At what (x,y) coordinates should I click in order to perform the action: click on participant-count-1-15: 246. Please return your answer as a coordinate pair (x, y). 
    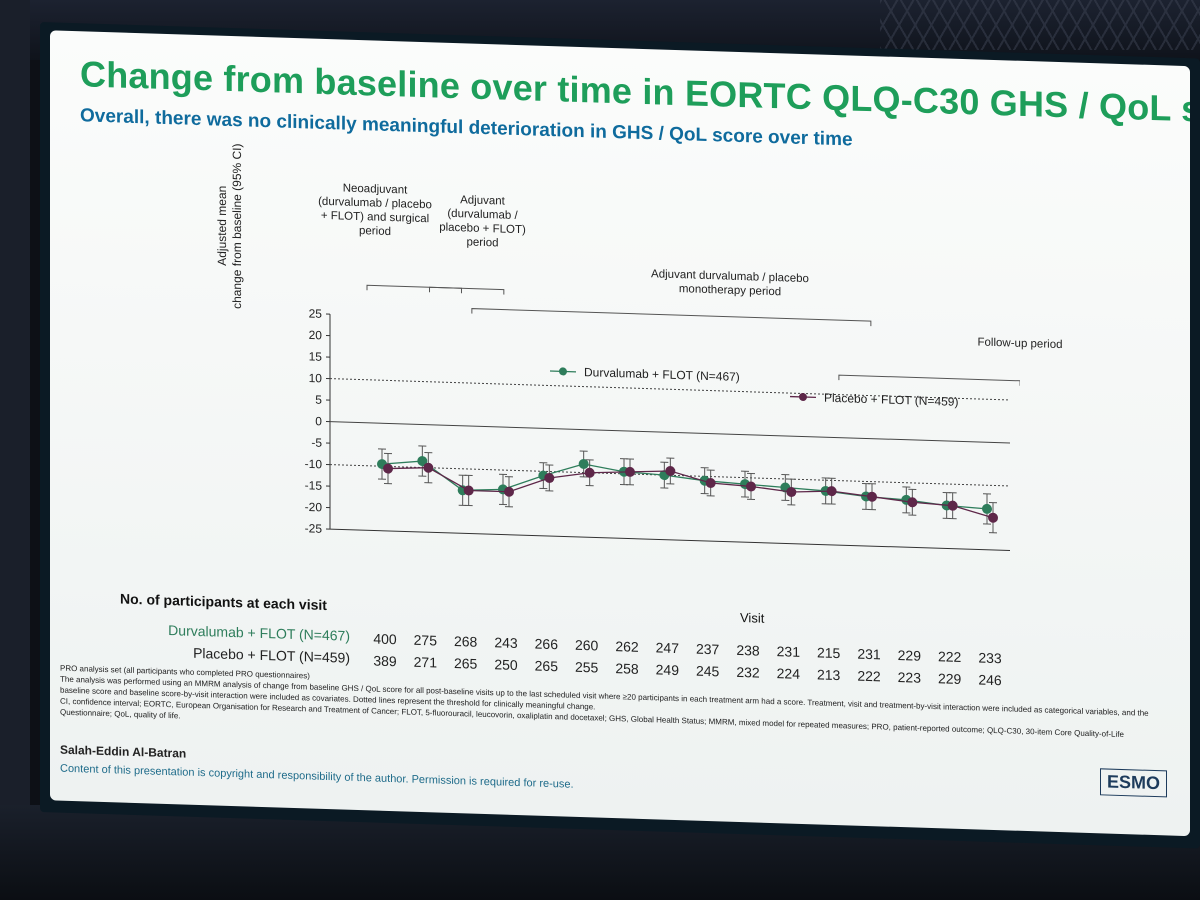
    Looking at the image, I should click on (990, 680).